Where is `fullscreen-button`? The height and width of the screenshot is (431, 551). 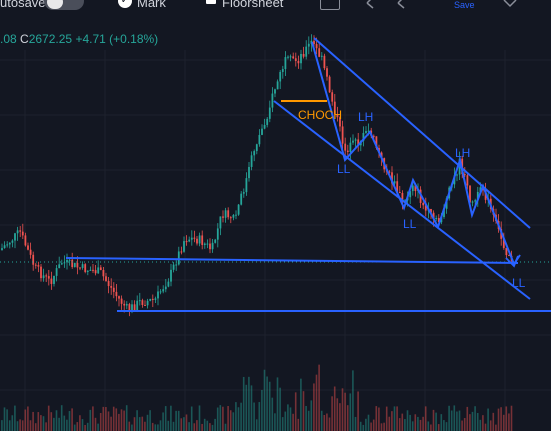 fullscreen-button is located at coordinates (330, 5).